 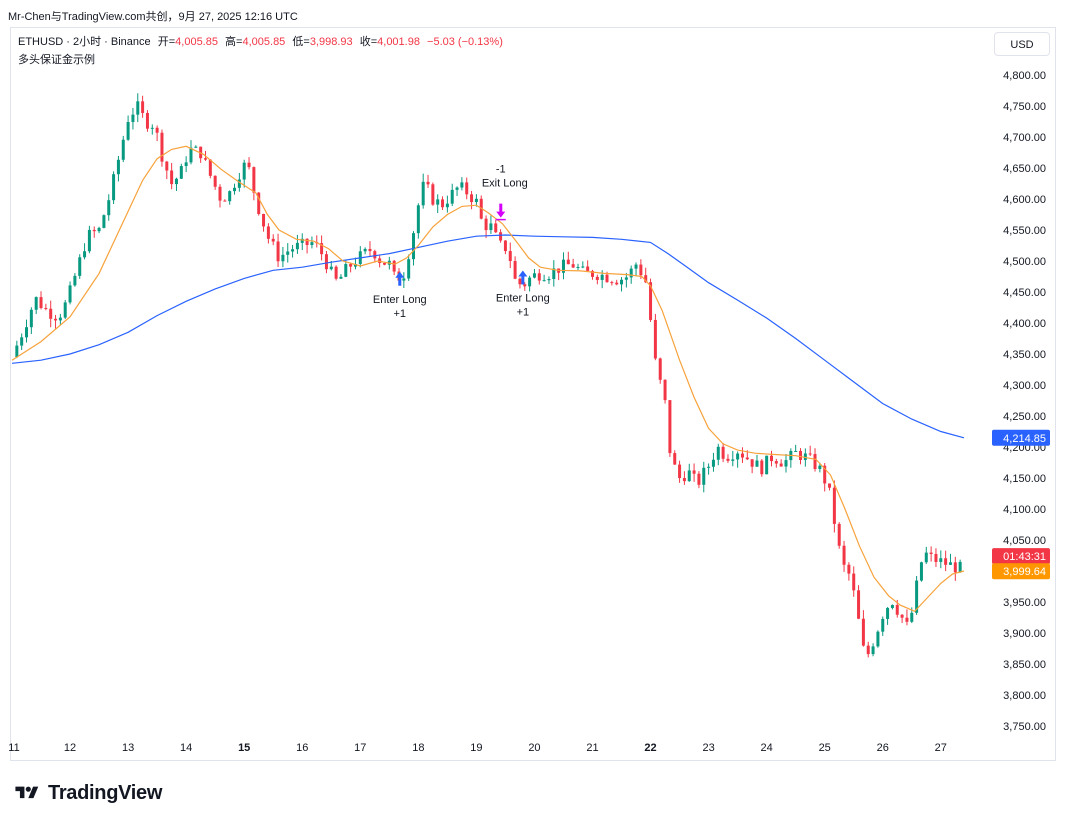 What do you see at coordinates (534, 748) in the screenshot?
I see `x-tick-label: 20` at bounding box center [534, 748].